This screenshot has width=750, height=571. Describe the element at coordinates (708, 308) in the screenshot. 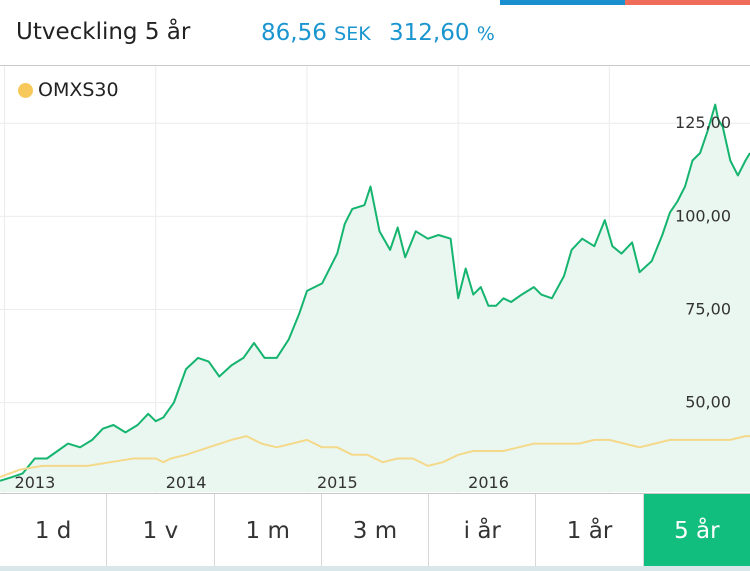

I see `y-tick-label-1: 75,00` at that location.